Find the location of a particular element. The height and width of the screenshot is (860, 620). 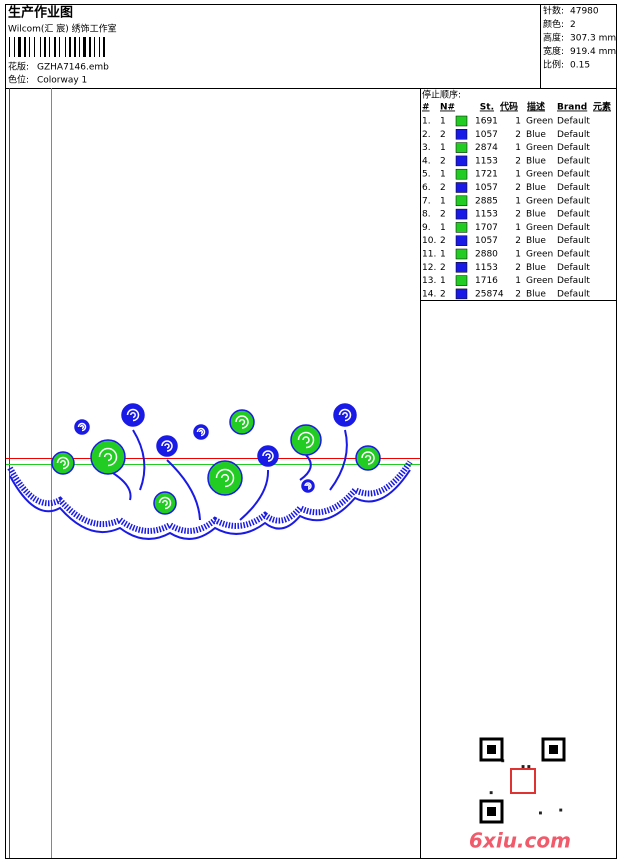

stitch-count: 2885 is located at coordinates (486, 201).